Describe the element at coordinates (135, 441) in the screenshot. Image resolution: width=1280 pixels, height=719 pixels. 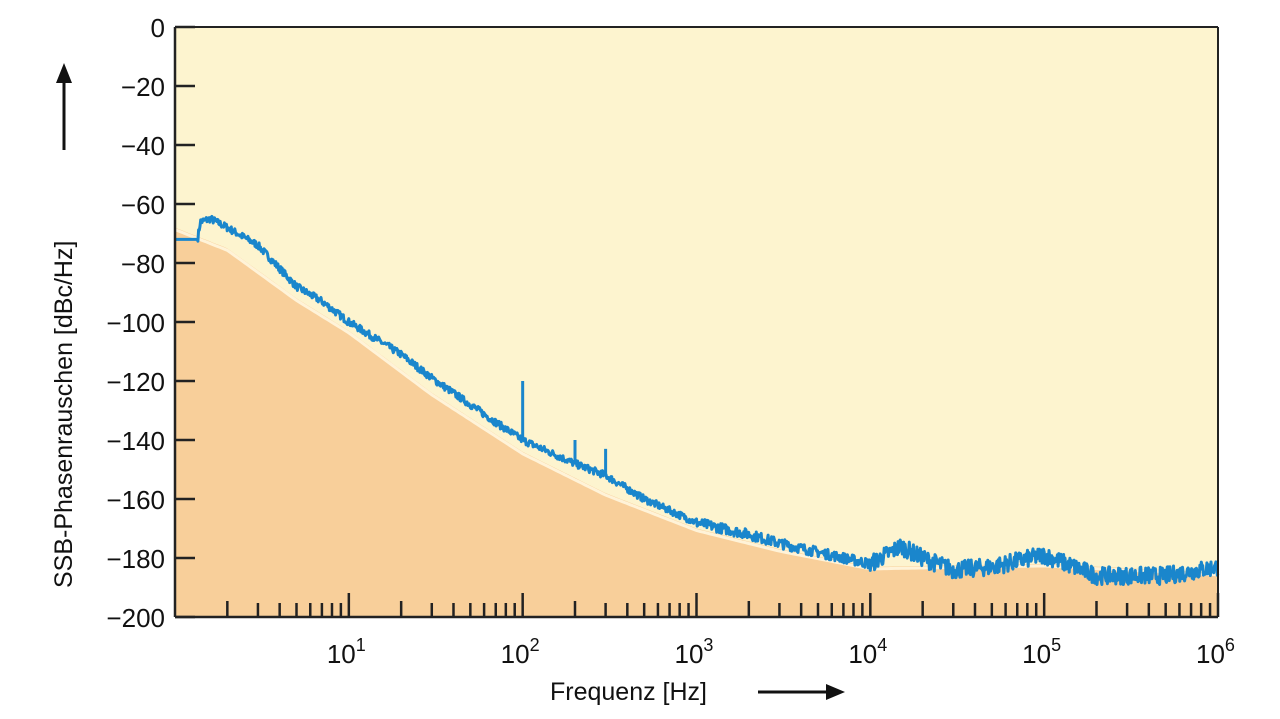
I see `y-tick-label: −140` at that location.